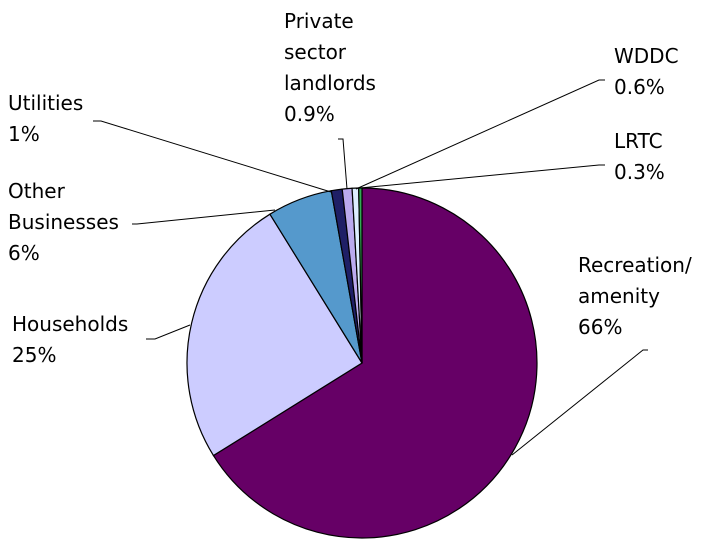  What do you see at coordinates (480, 134) in the screenshot?
I see `leader-line-wddc` at bounding box center [480, 134].